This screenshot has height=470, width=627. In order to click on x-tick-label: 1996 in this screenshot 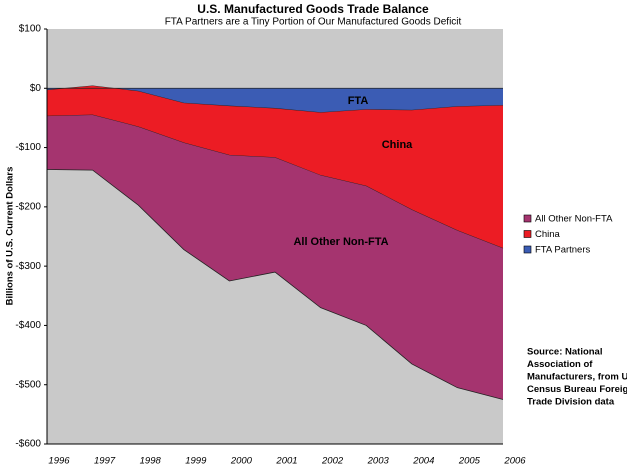, I will do `click(59, 461)`.